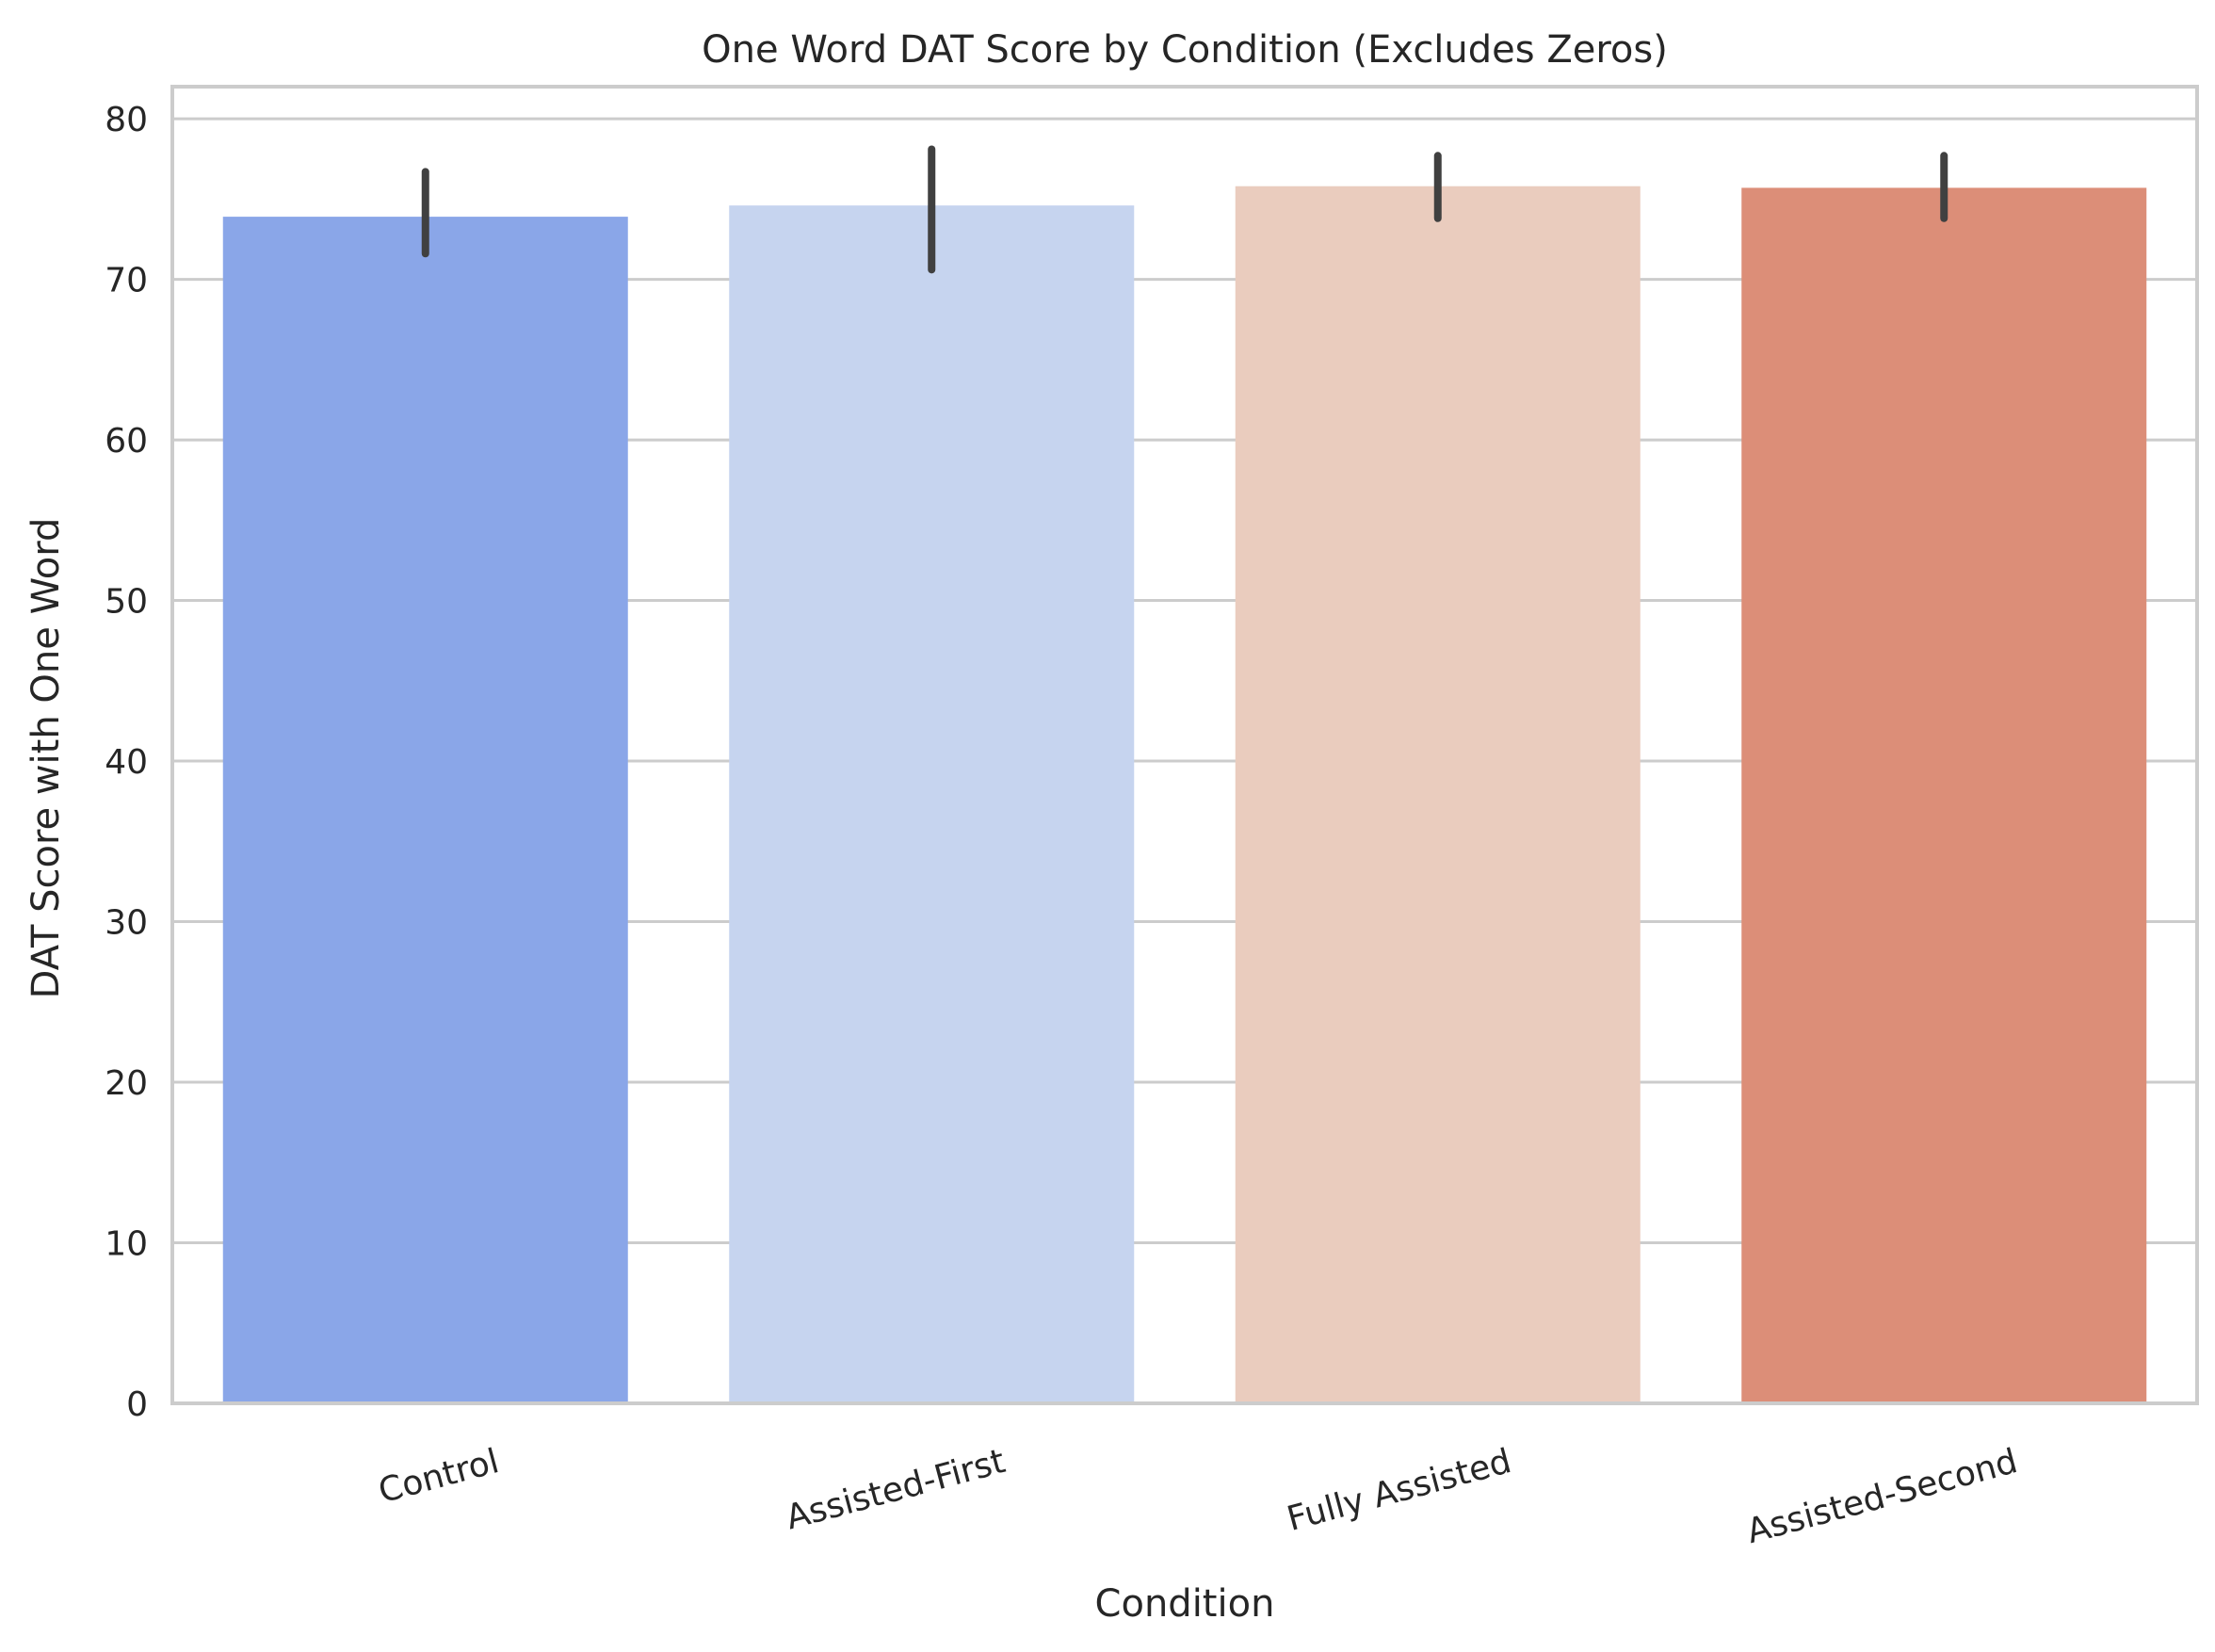 The image size is (2215, 1652). What do you see at coordinates (1944, 795) in the screenshot?
I see `bar-assisted-second` at bounding box center [1944, 795].